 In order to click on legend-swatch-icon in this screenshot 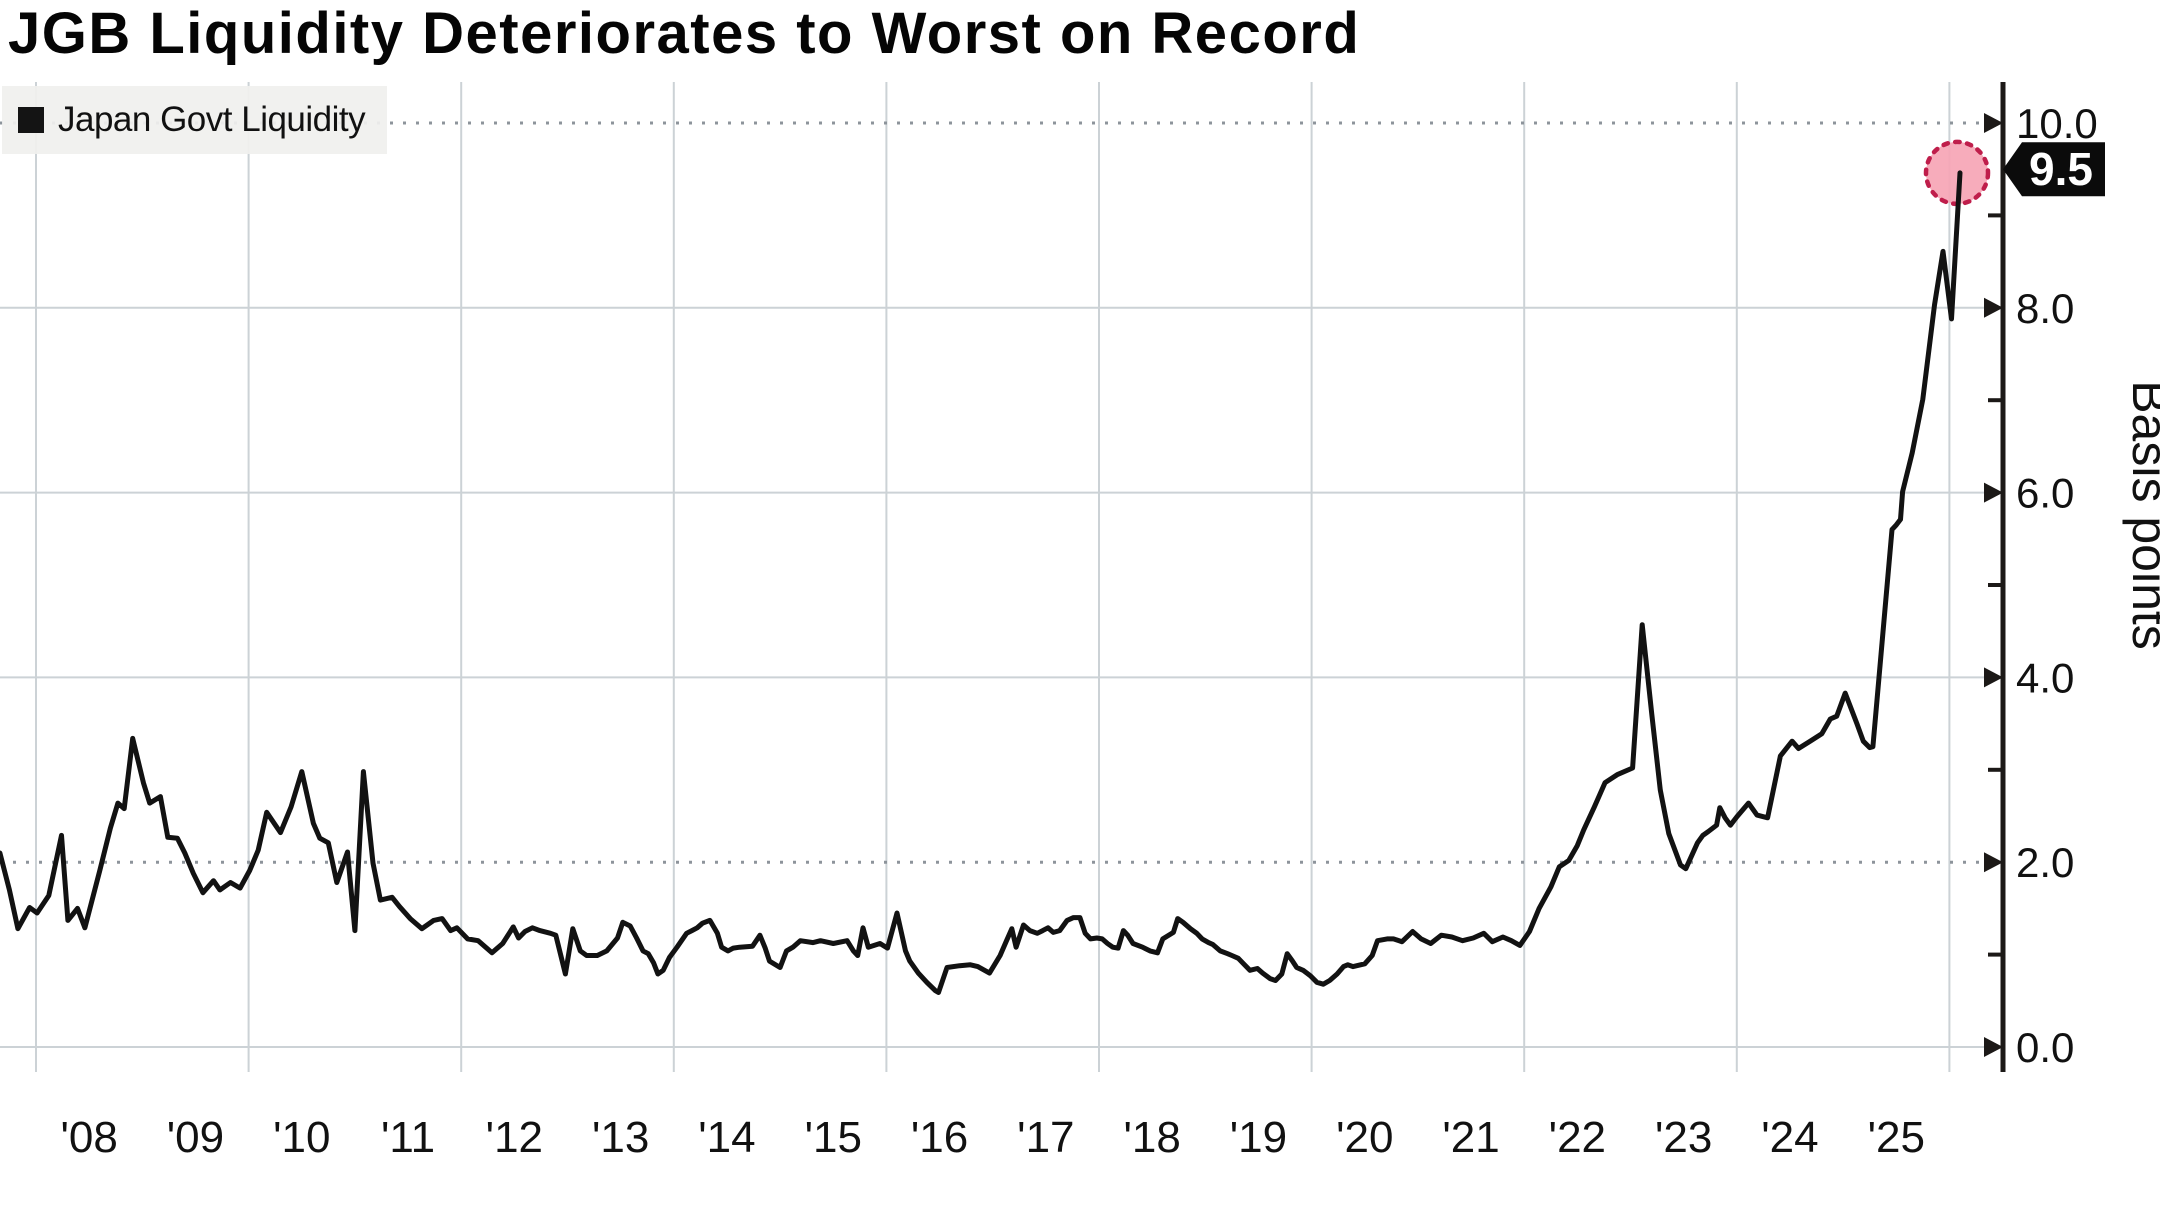, I will do `click(31, 120)`.